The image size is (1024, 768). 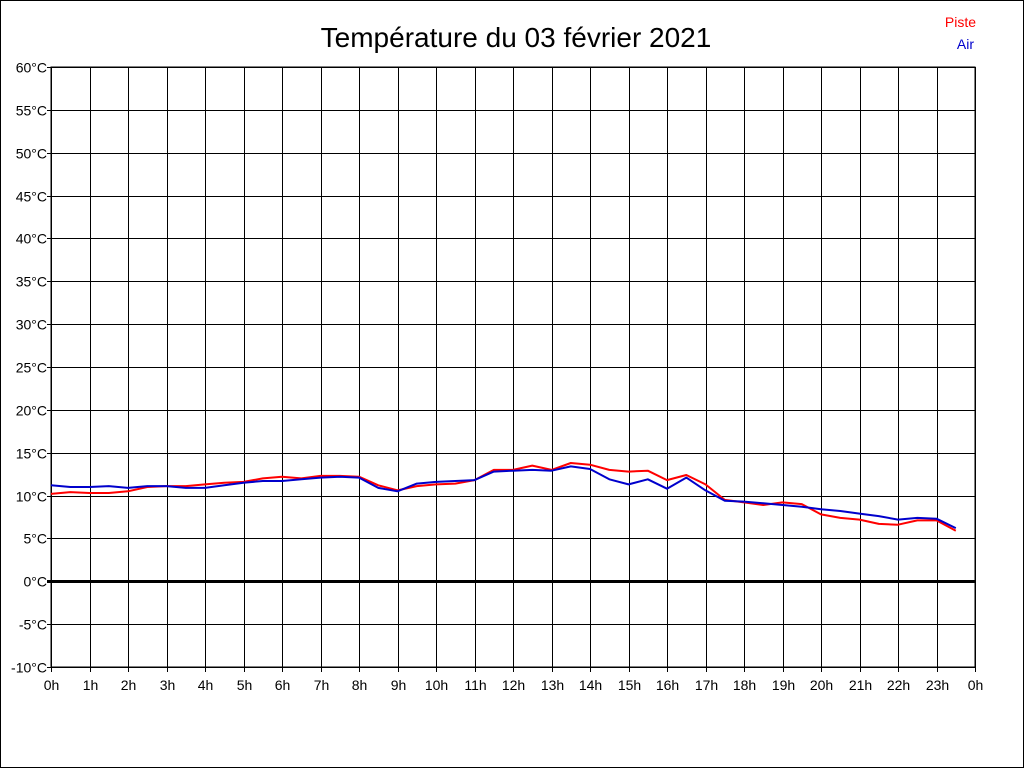 I want to click on y-tick-label: -10°C, so click(x=29, y=668).